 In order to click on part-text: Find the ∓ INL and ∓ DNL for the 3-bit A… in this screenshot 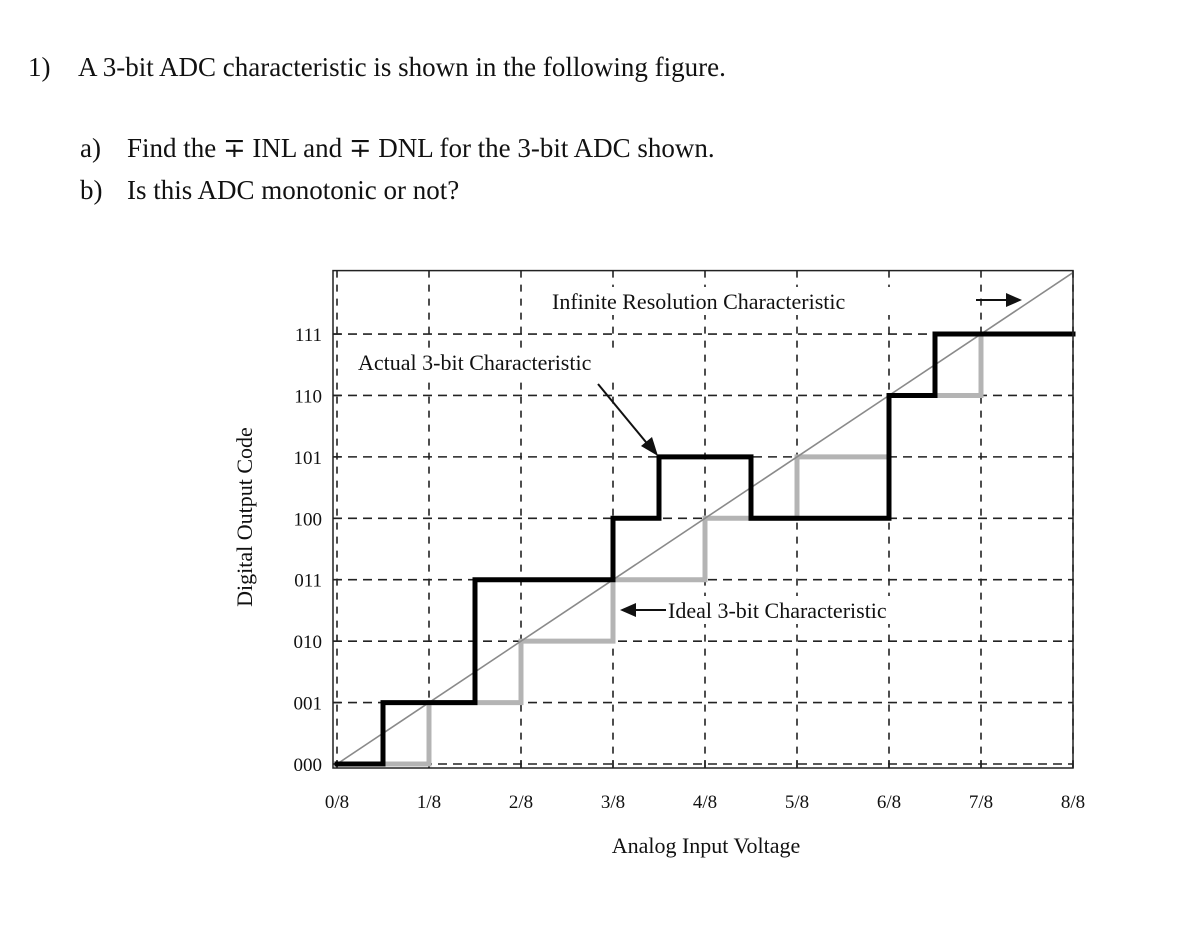, I will do `click(421, 148)`.